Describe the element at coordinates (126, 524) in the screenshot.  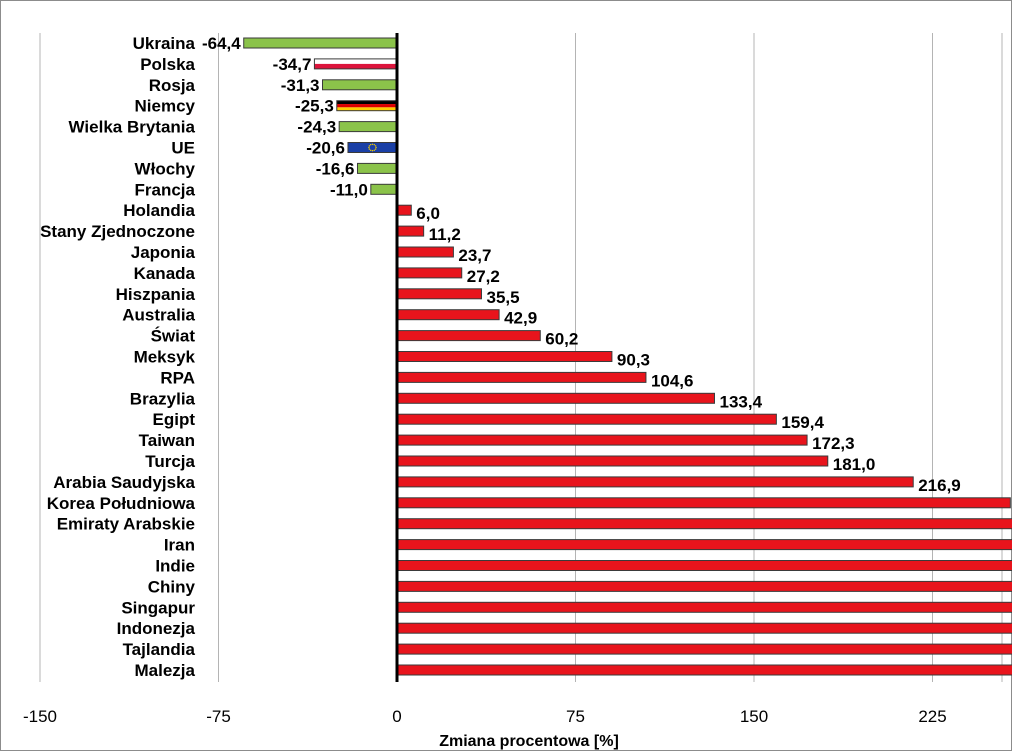
I see `category-label: Emiraty Arabskie` at that location.